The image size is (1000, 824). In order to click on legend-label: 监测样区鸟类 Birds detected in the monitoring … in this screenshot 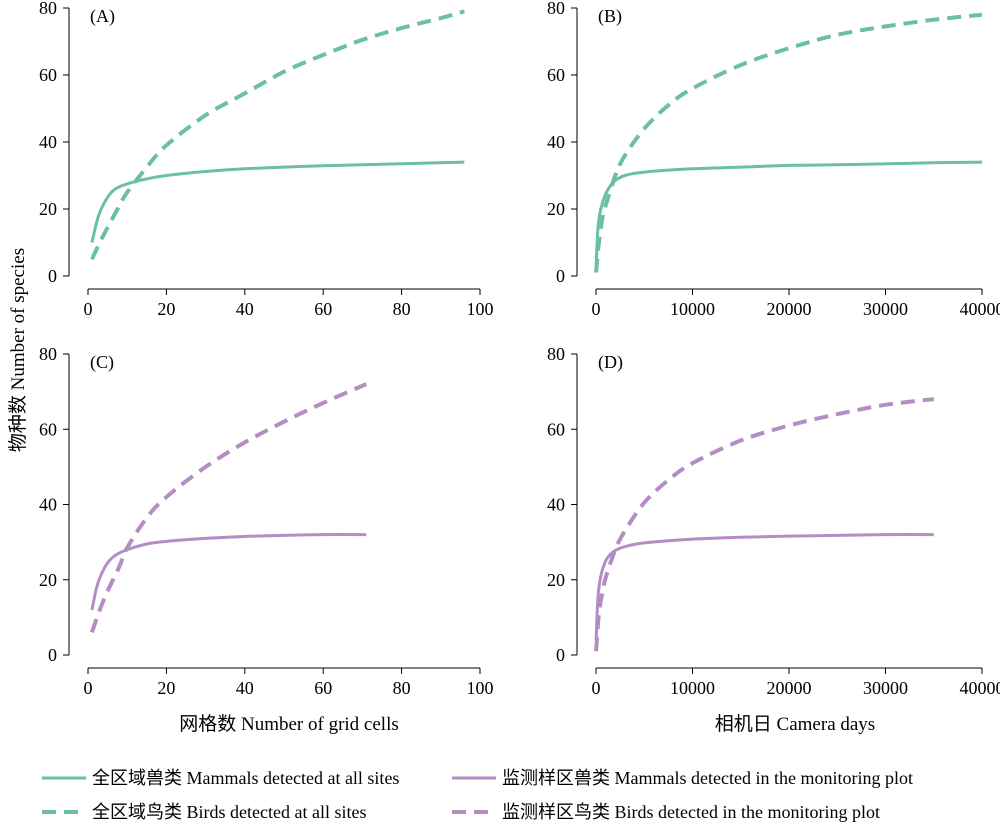, I will do `click(691, 812)`.